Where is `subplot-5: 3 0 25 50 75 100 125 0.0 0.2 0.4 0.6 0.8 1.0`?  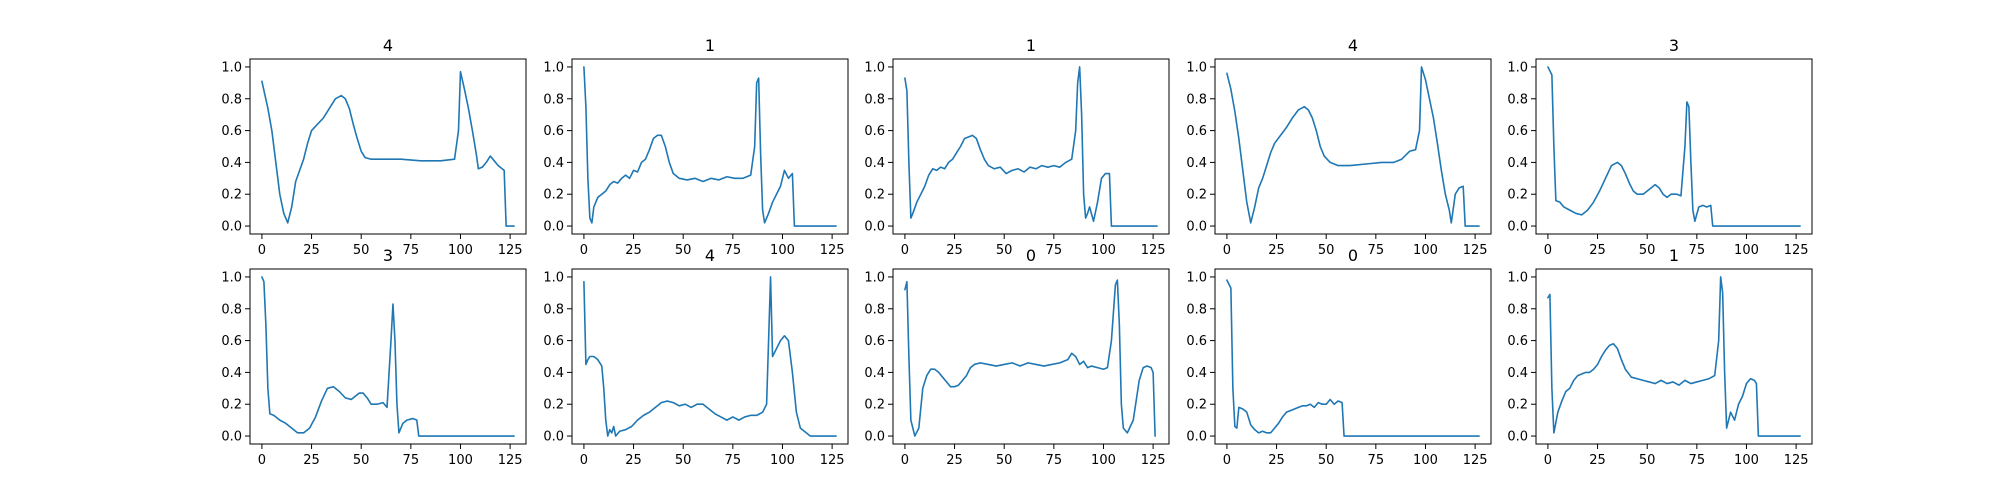 subplot-5: 3 0 25 50 75 100 125 0.0 0.2 0.4 0.6 0.8 1.0 is located at coordinates (1660, 147).